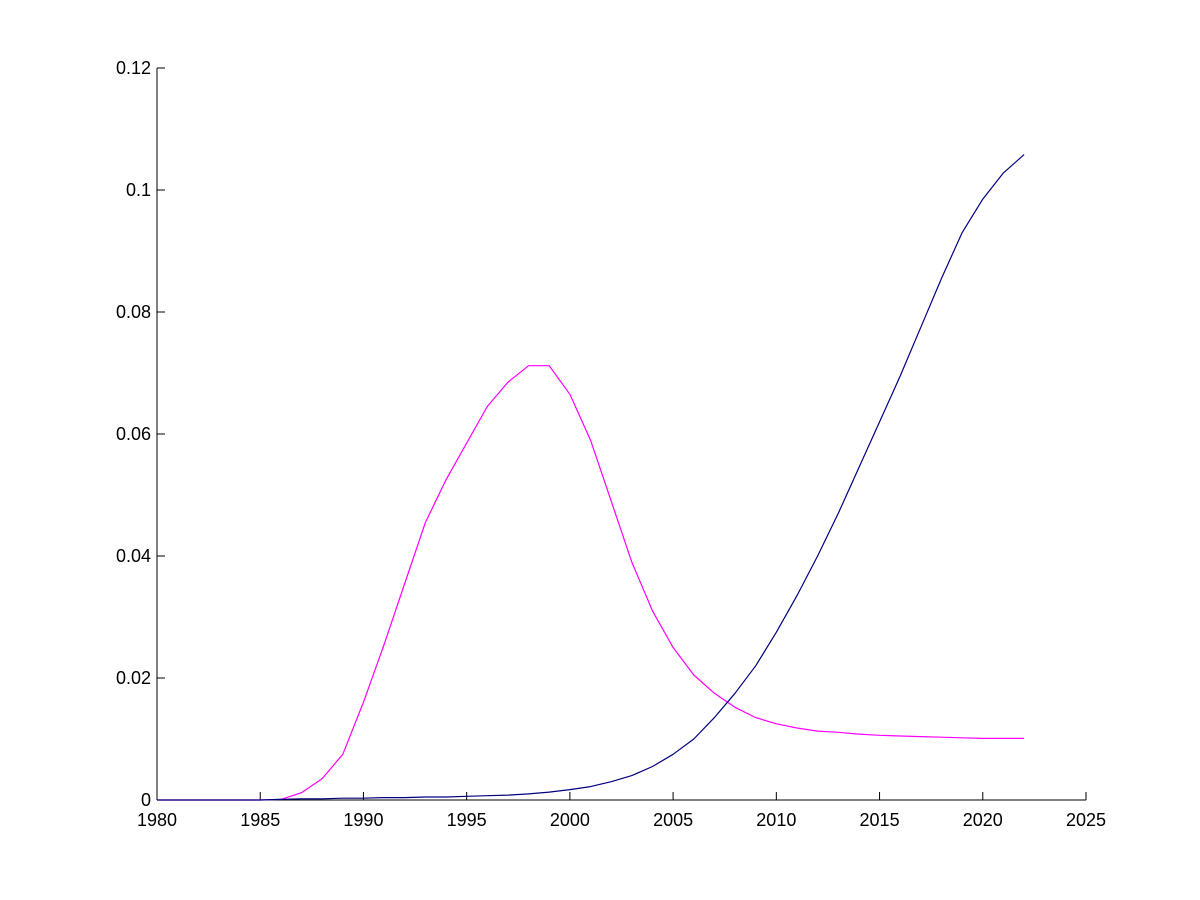 This screenshot has height=900, width=1200. What do you see at coordinates (776, 820) in the screenshot?
I see `x-tick-label: 2010` at bounding box center [776, 820].